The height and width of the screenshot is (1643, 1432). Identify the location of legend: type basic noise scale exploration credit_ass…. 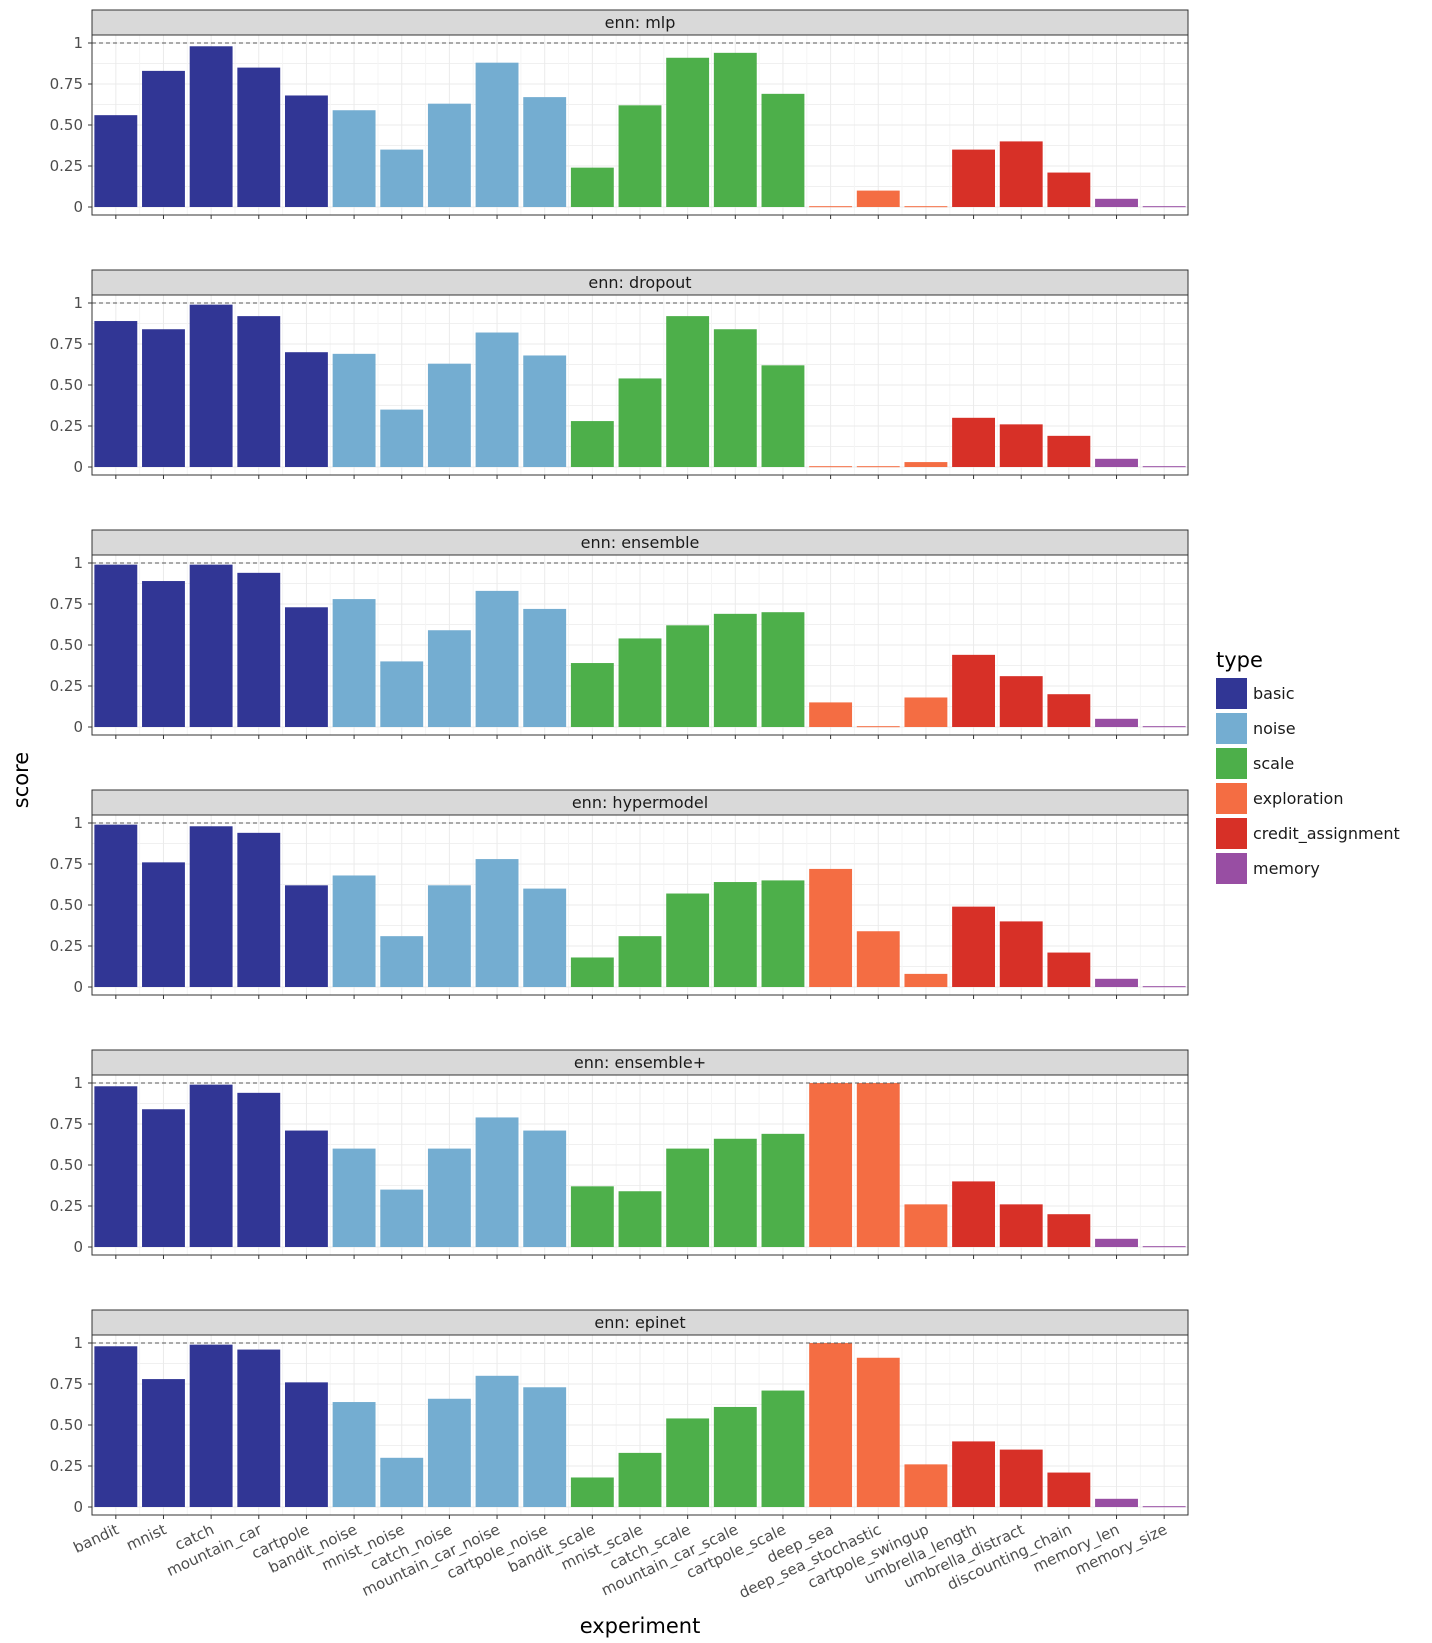
(1308, 766).